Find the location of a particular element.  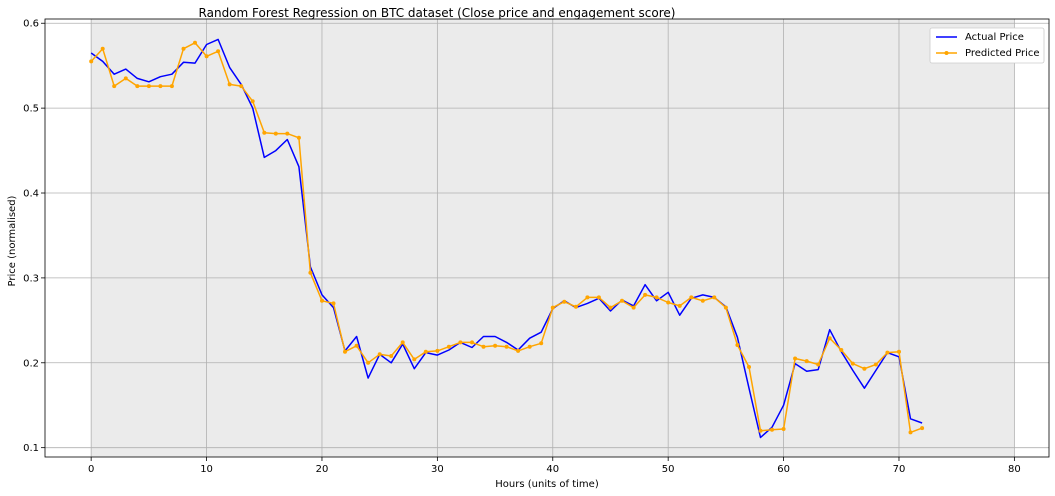

x-axis-ticks: 0 10 20 30 40 50 60 70 80 is located at coordinates (554, 466).